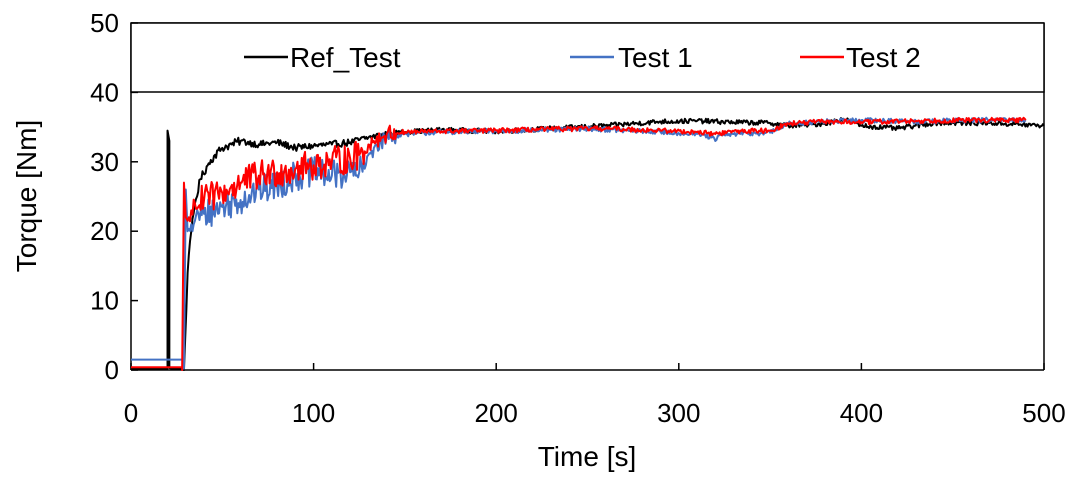 Image resolution: width=1074 pixels, height=477 pixels. What do you see at coordinates (678, 413) in the screenshot?
I see `x-tick-label: 300` at bounding box center [678, 413].